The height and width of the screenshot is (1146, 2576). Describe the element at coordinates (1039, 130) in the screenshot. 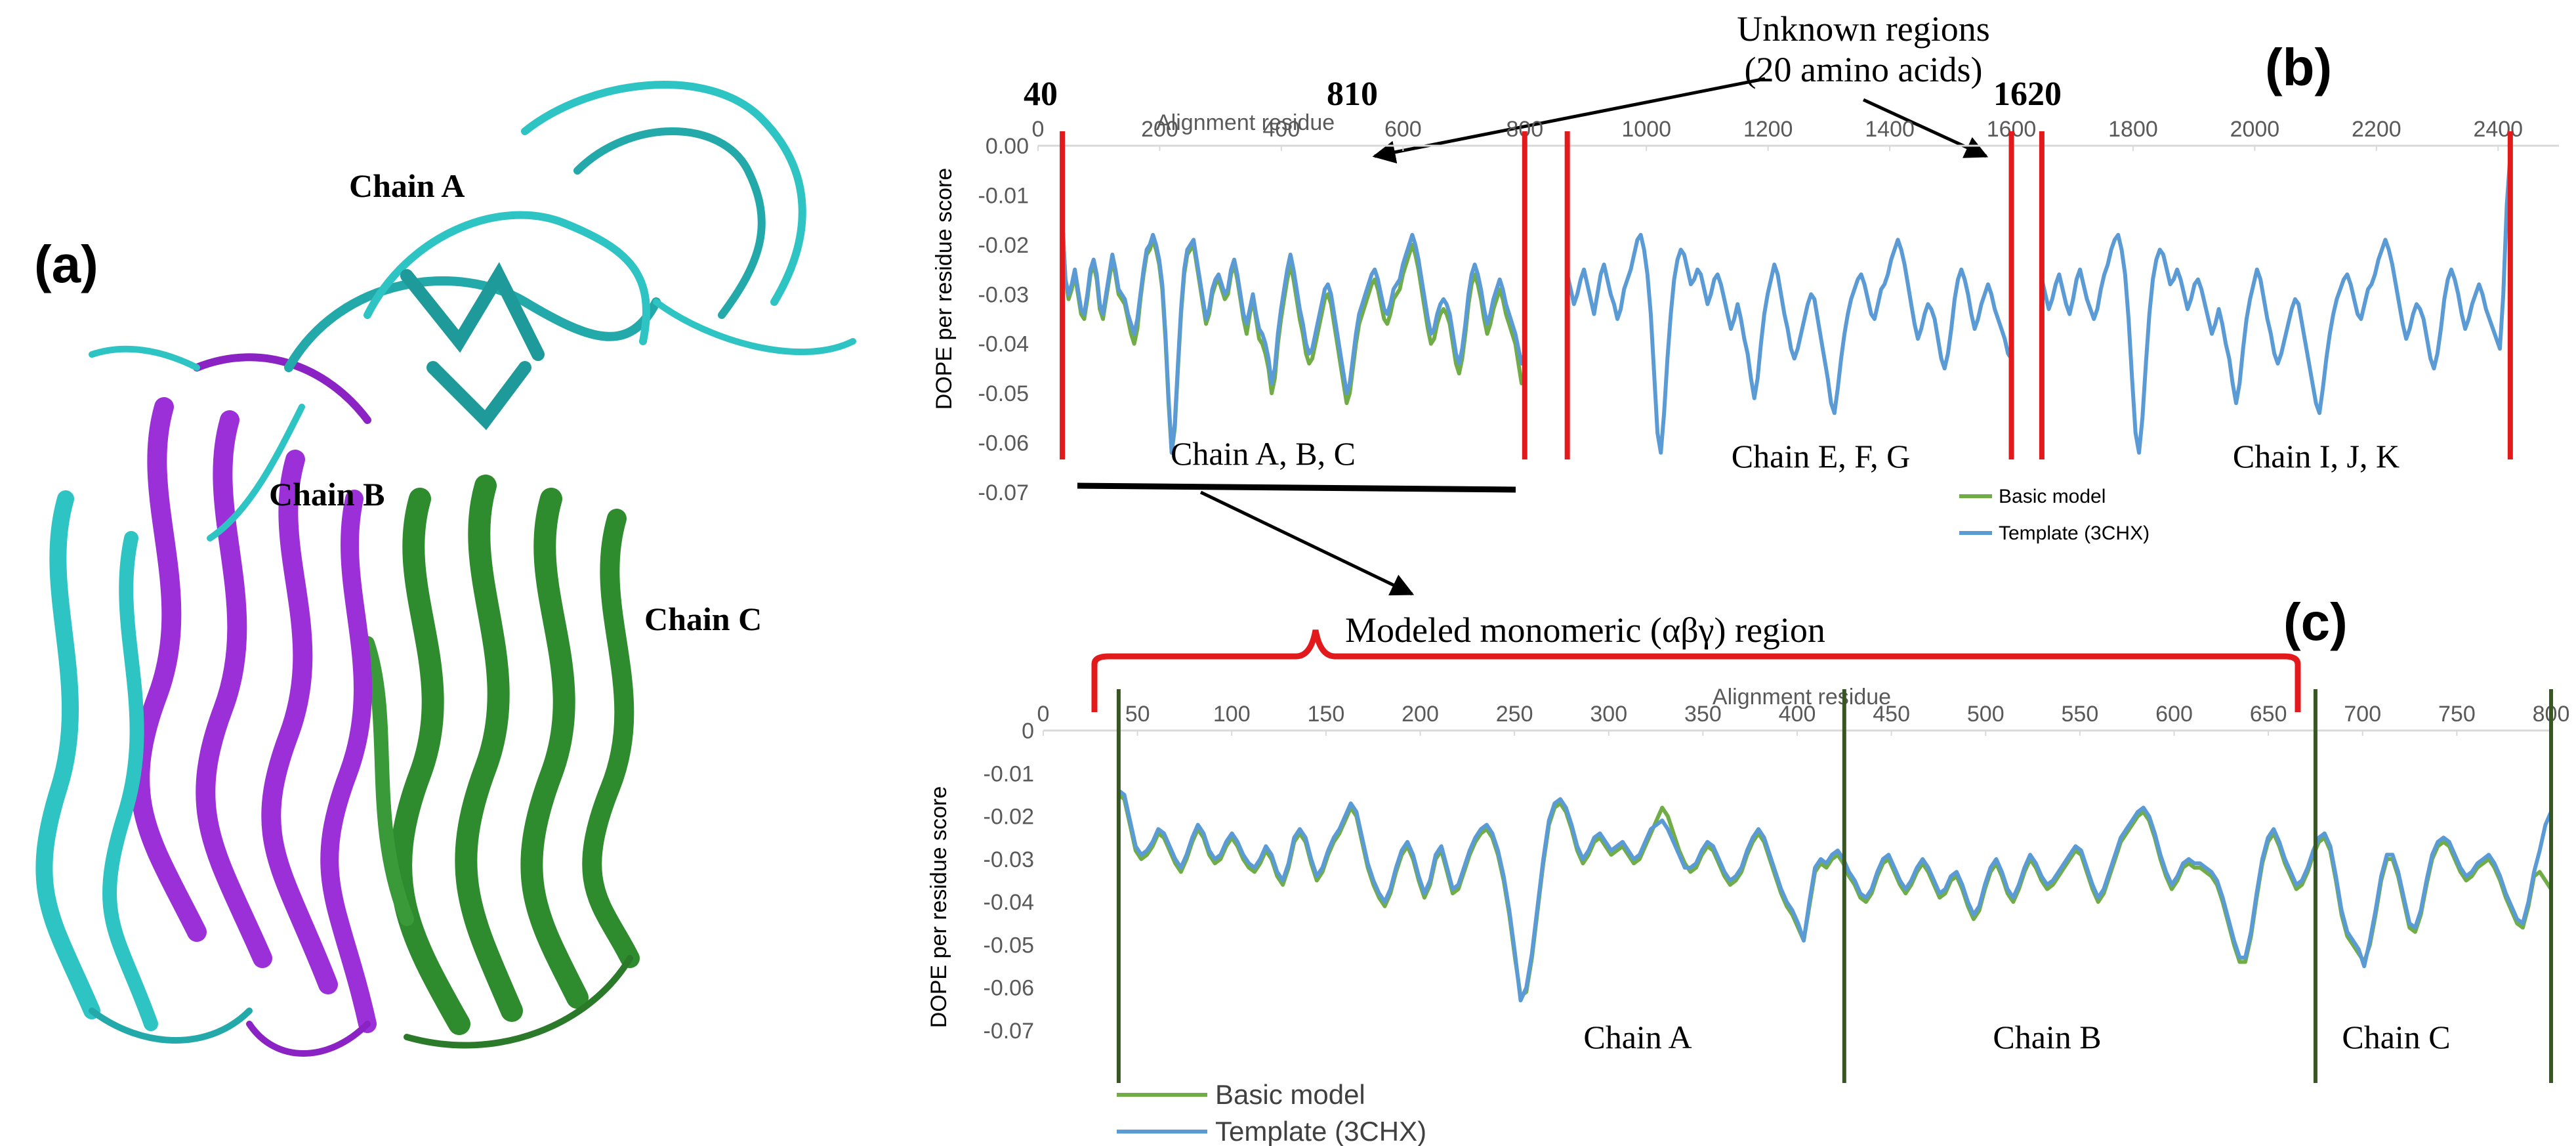

I see `chart-b-x-tick-label: 0` at that location.